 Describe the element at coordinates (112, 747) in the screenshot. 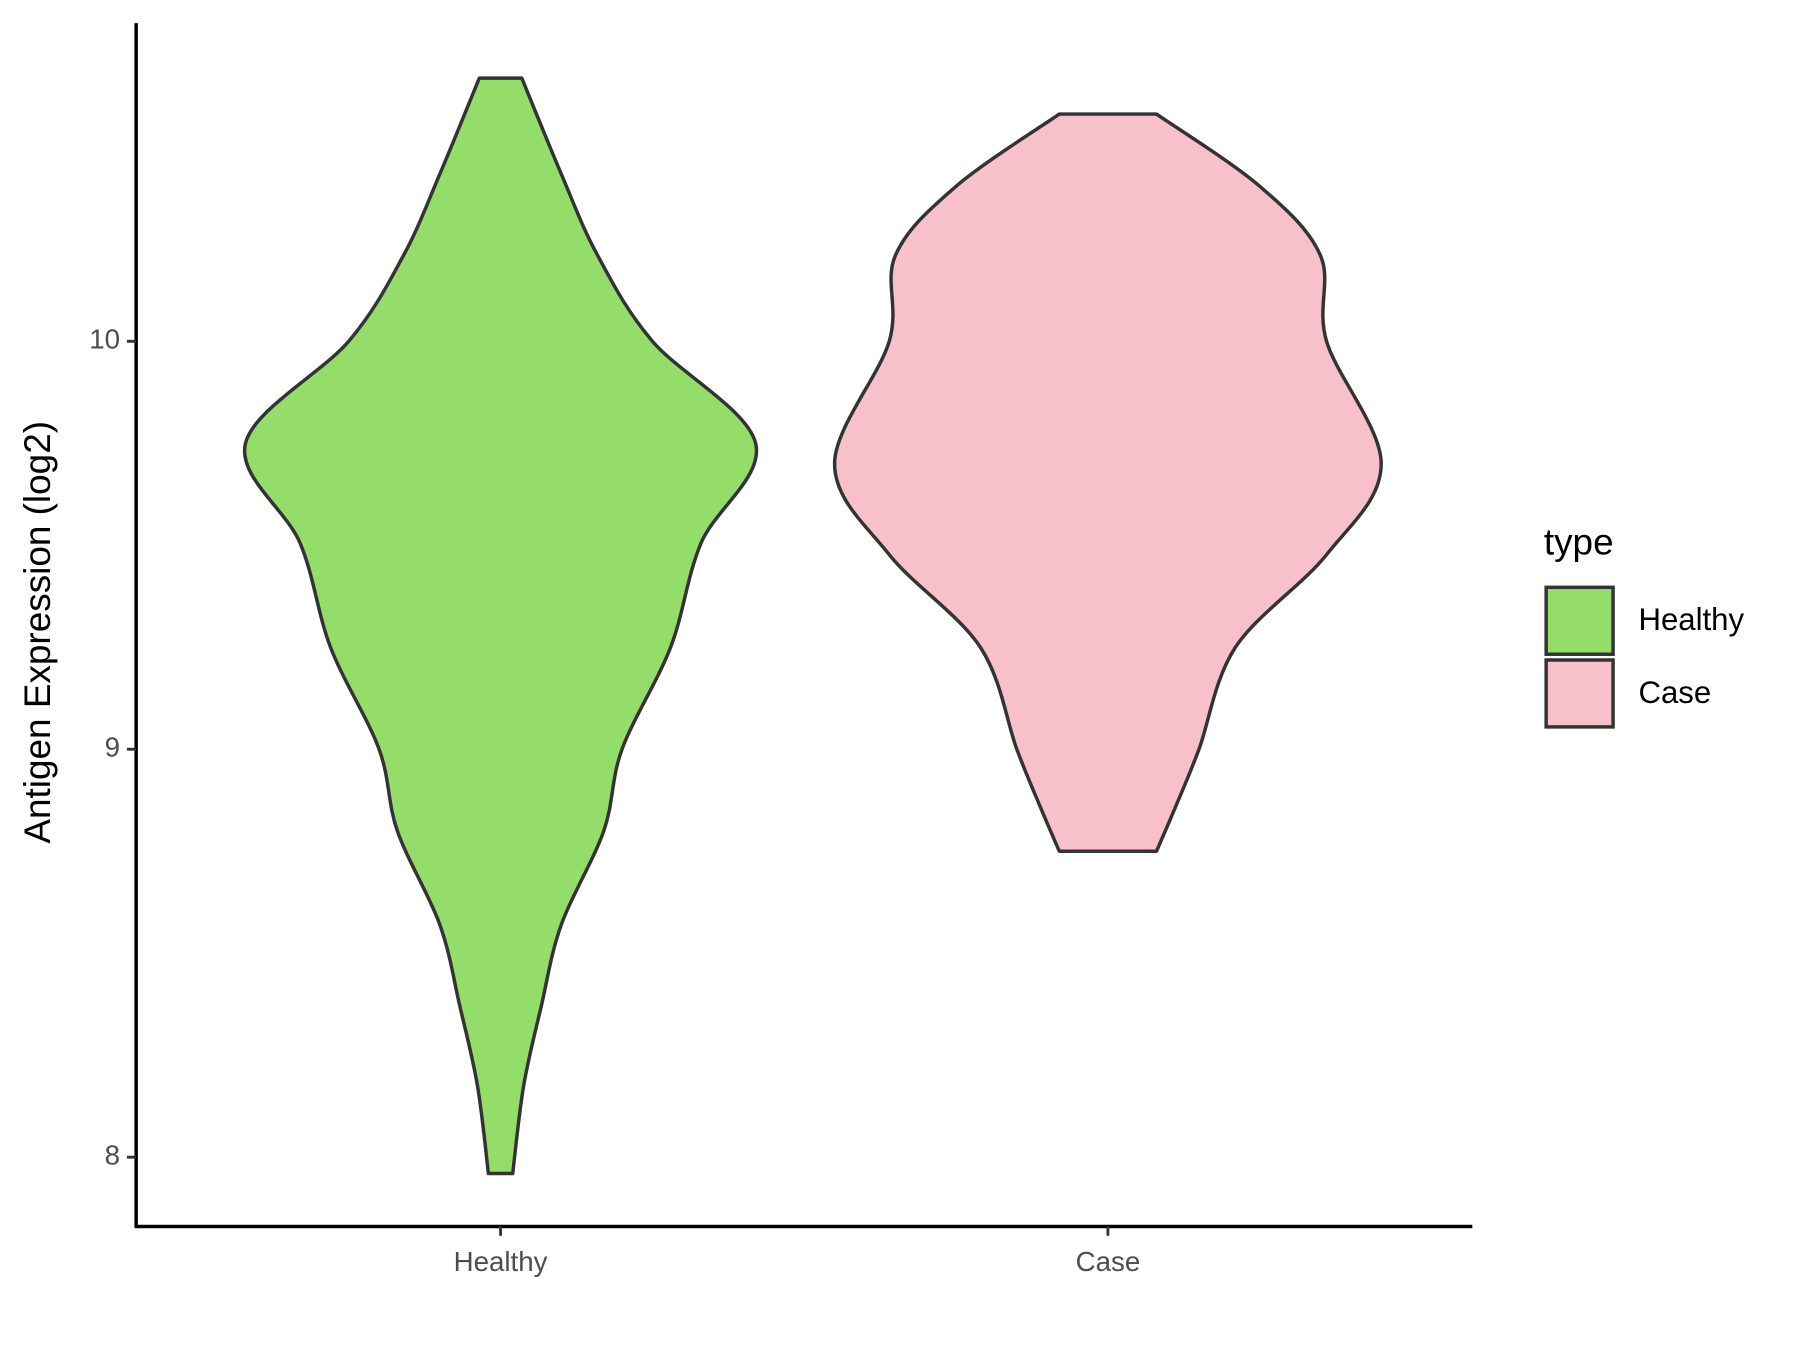

I see `y-tick-label: 9` at that location.